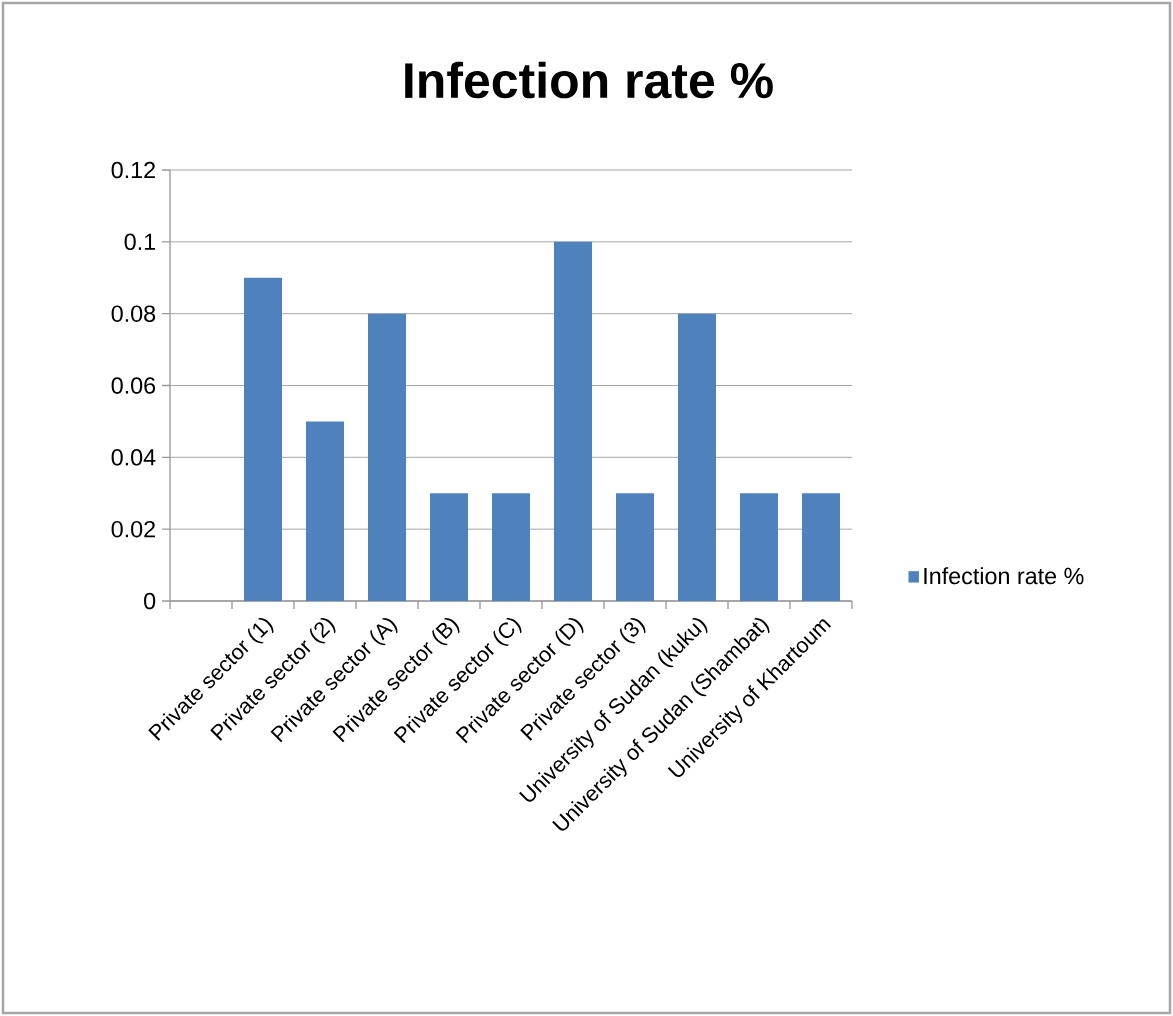  I want to click on y-tick-label: 0.08, so click(133, 313).